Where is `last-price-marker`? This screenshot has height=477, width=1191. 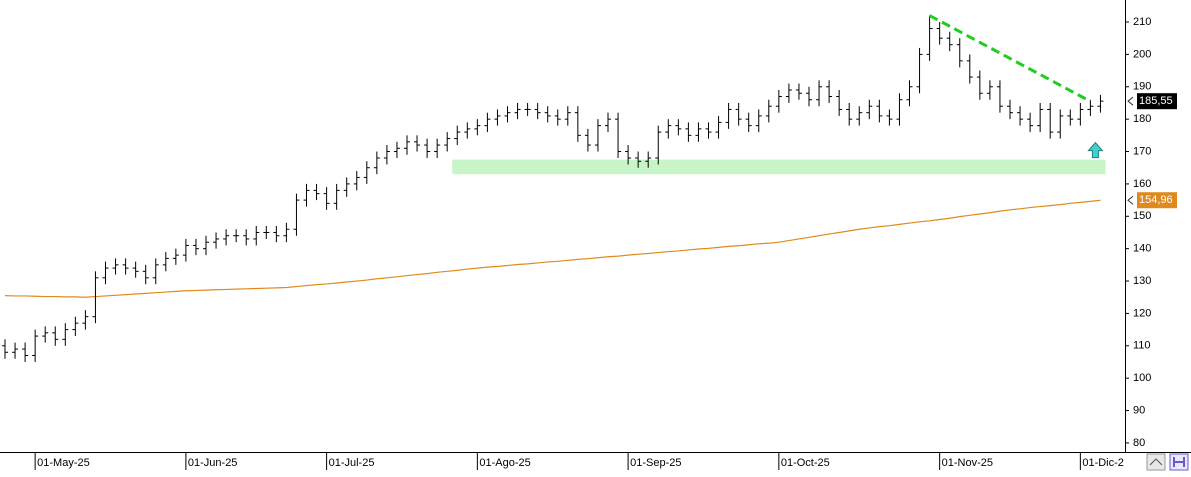
last-price-marker is located at coordinates (1130, 101).